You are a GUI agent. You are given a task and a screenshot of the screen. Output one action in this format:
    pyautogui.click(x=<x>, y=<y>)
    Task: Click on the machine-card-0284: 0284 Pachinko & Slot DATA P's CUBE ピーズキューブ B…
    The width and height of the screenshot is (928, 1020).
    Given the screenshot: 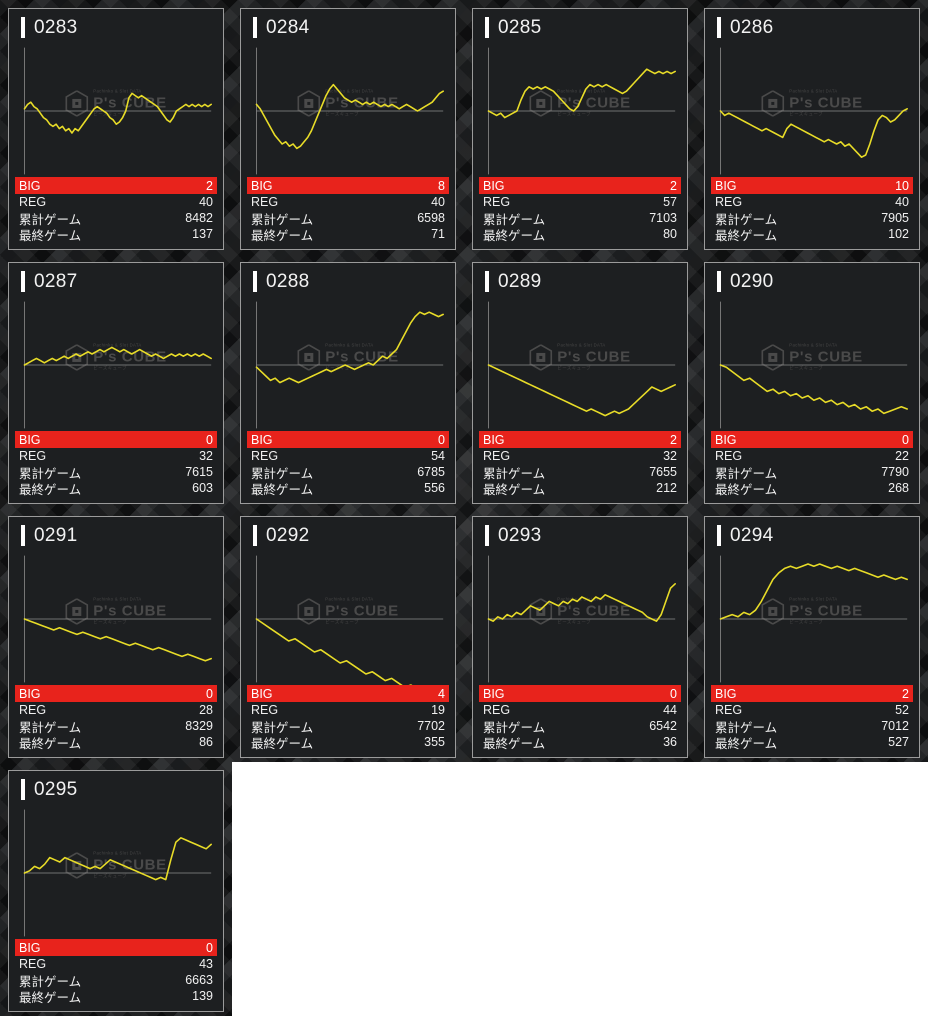 What is the action you would take?
    pyautogui.click(x=348, y=129)
    